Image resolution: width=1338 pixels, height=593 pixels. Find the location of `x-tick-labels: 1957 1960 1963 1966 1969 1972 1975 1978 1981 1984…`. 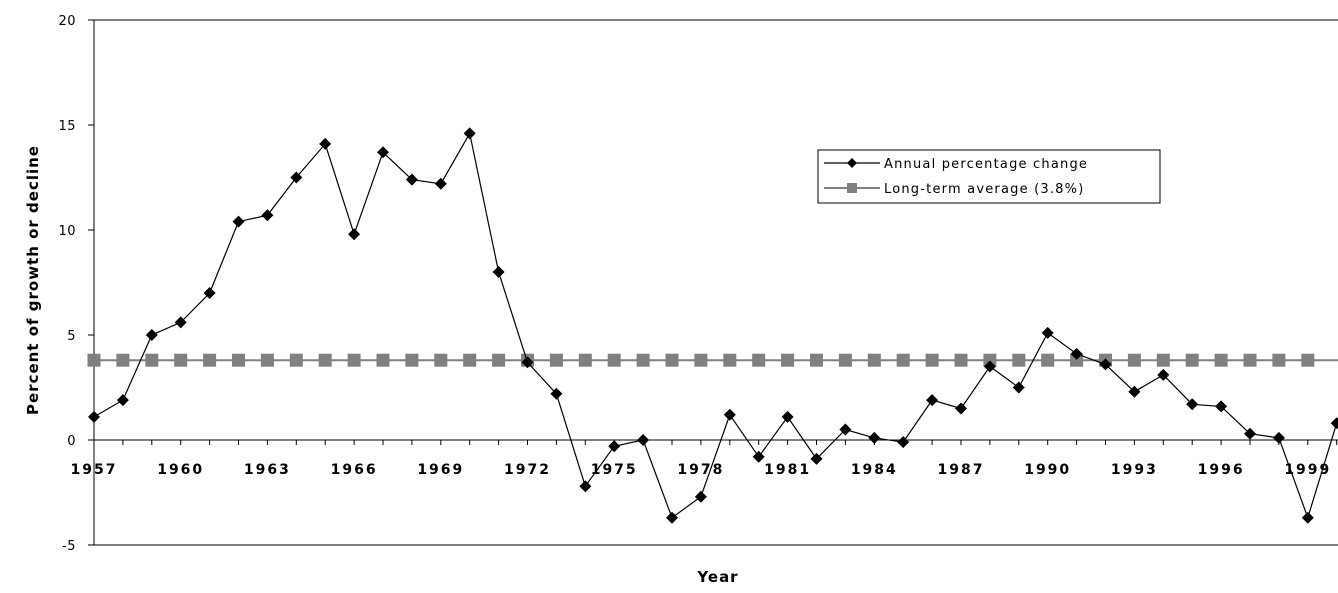

x-tick-labels: 1957 1960 1963 1966 1969 1972 1975 1978 1981 1984… is located at coordinates (701, 470).